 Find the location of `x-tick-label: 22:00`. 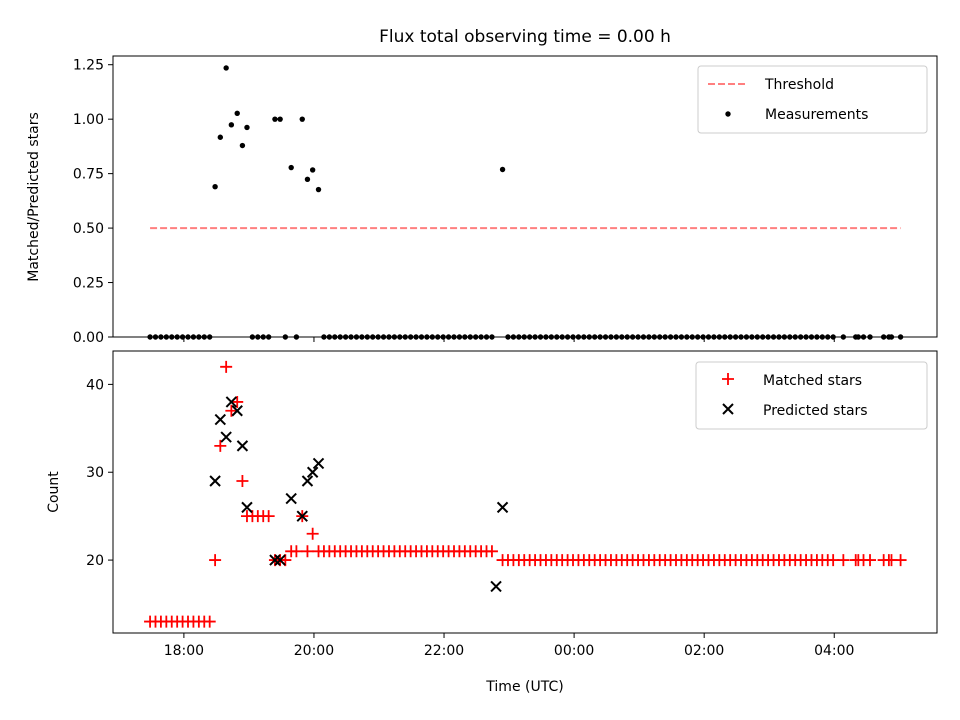

x-tick-label: 22:00 is located at coordinates (444, 651).